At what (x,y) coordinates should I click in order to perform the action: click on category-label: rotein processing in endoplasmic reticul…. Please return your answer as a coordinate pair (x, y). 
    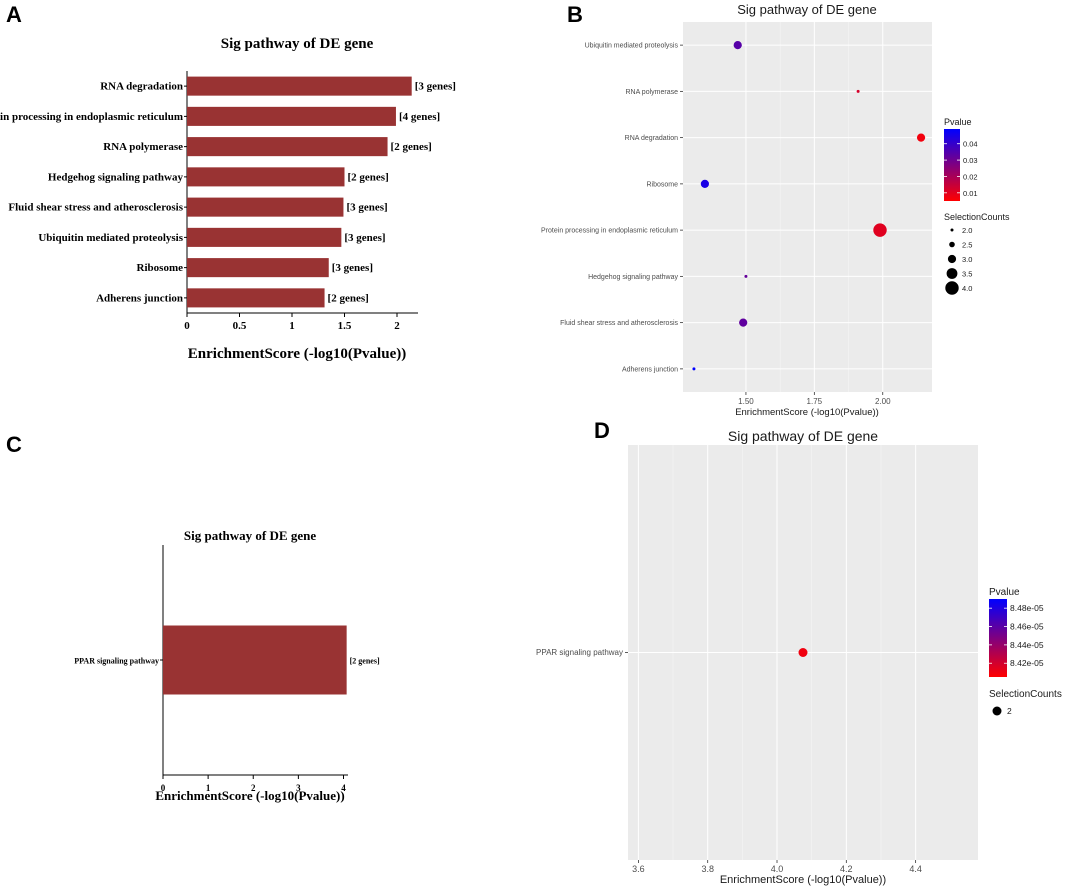
    Looking at the image, I should click on (91, 117).